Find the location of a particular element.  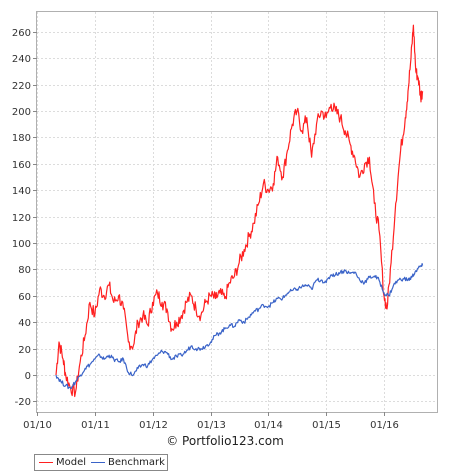

y-axis: -20 0 20 40 60 80 100 120 140 160 180 200 220 240 260 is located at coordinates (24, 218).